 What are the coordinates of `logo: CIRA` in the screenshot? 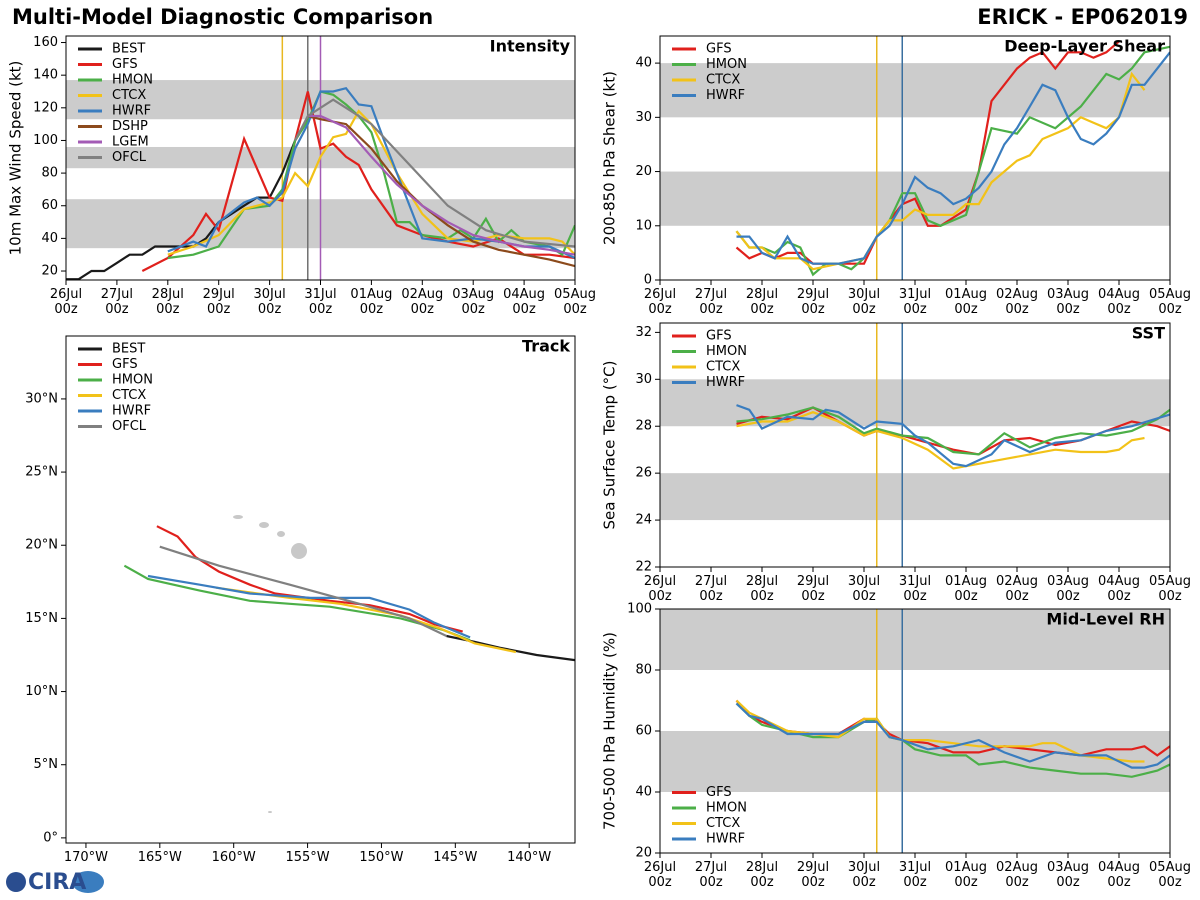 It's located at (55, 882).